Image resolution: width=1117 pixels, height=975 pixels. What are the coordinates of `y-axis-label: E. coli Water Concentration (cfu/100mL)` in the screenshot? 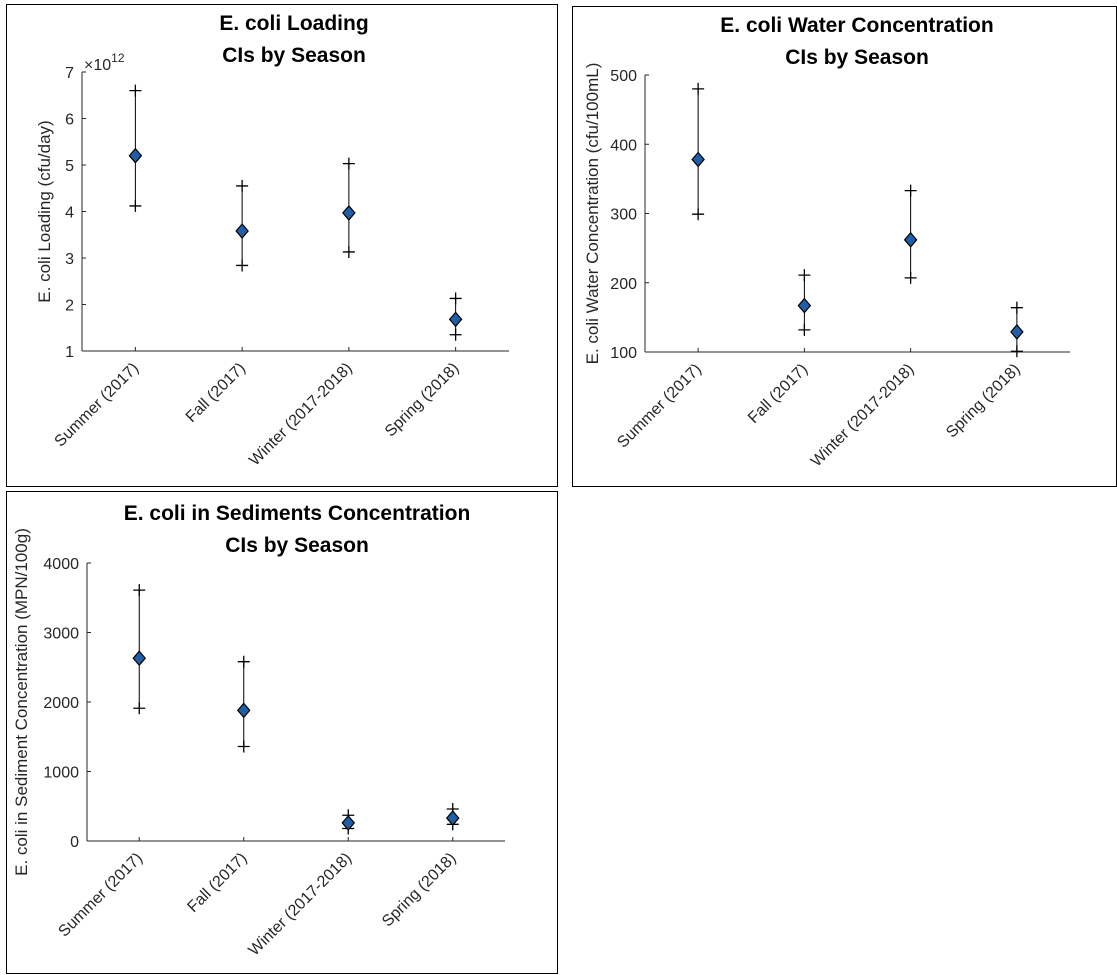 It's located at (592, 214).